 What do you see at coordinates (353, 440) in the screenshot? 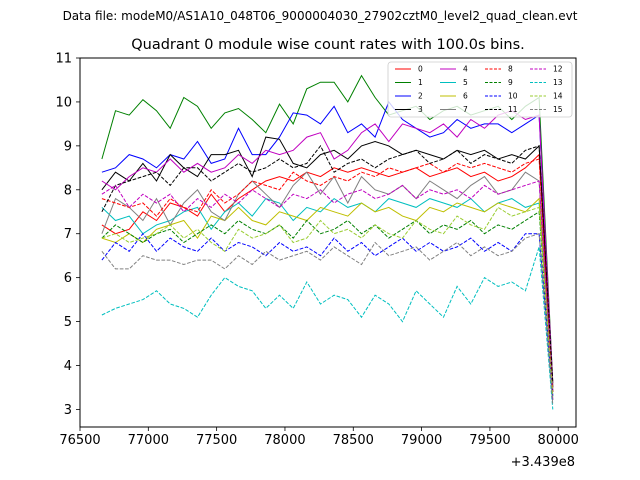
I see `x-tick-label: 78500` at bounding box center [353, 440].